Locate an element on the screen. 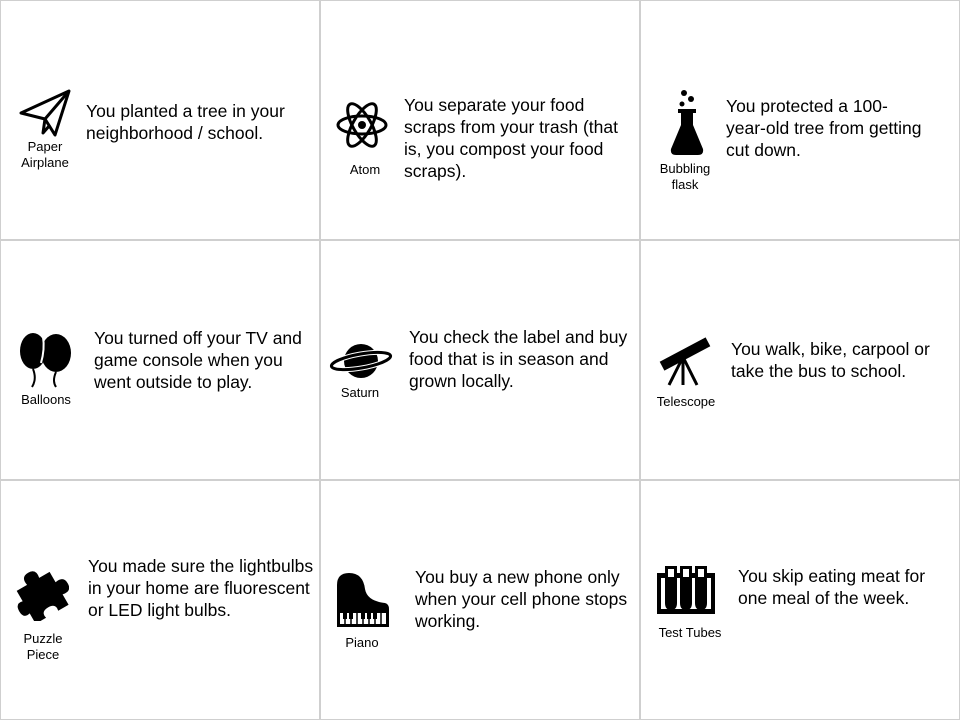  icon-caption: Telescope is located at coordinates (686, 401).